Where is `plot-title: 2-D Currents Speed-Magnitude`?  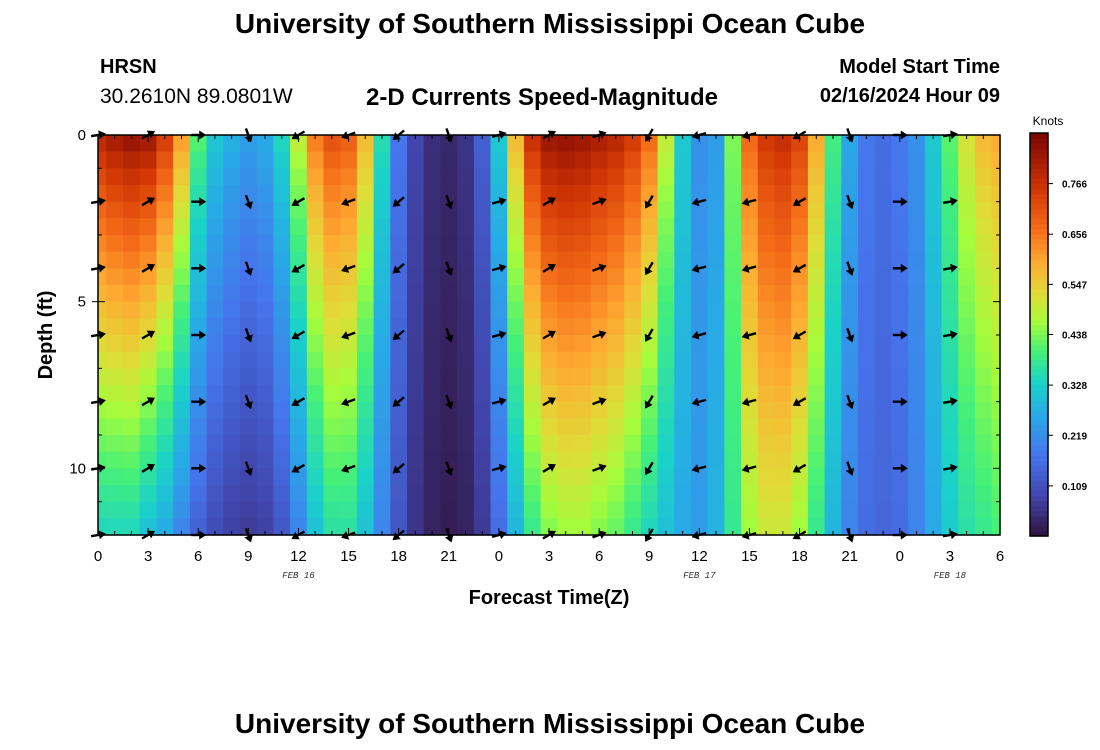 plot-title: 2-D Currents Speed-Magnitude is located at coordinates (542, 97).